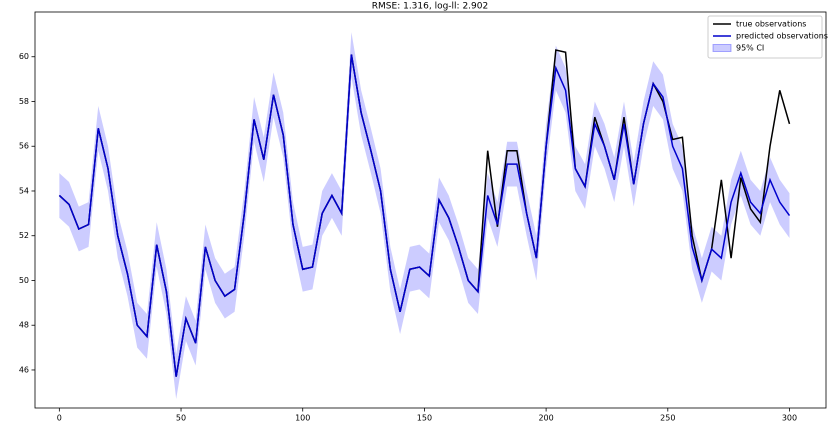  What do you see at coordinates (771, 24) in the screenshot?
I see `legend-label: true observations` at bounding box center [771, 24].